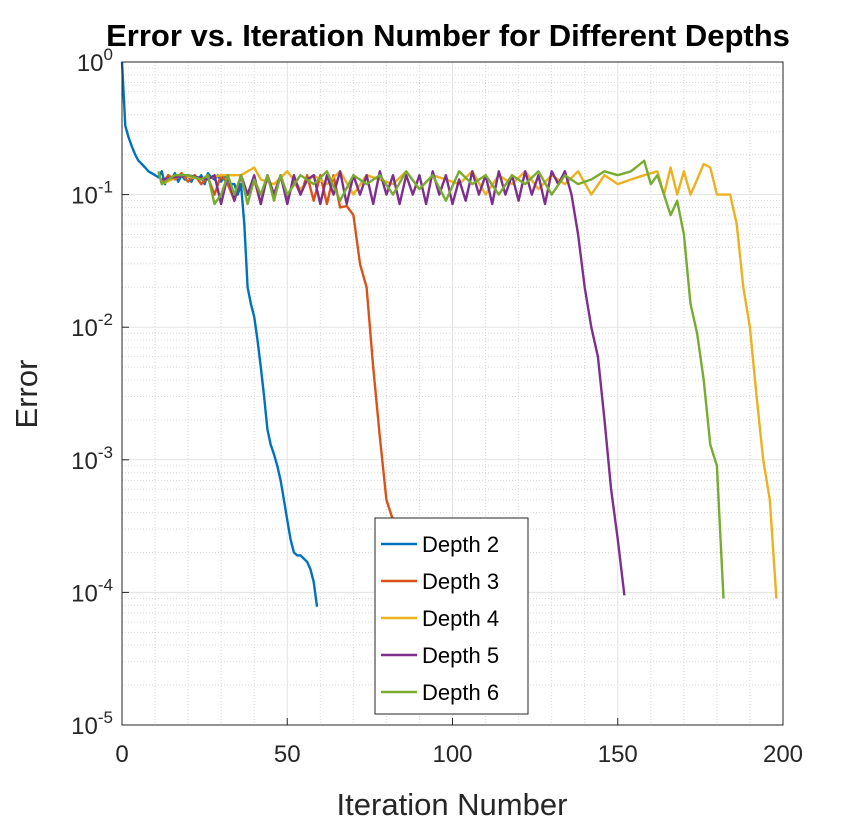  What do you see at coordinates (460, 581) in the screenshot?
I see `legend-label: Depth 3` at bounding box center [460, 581].